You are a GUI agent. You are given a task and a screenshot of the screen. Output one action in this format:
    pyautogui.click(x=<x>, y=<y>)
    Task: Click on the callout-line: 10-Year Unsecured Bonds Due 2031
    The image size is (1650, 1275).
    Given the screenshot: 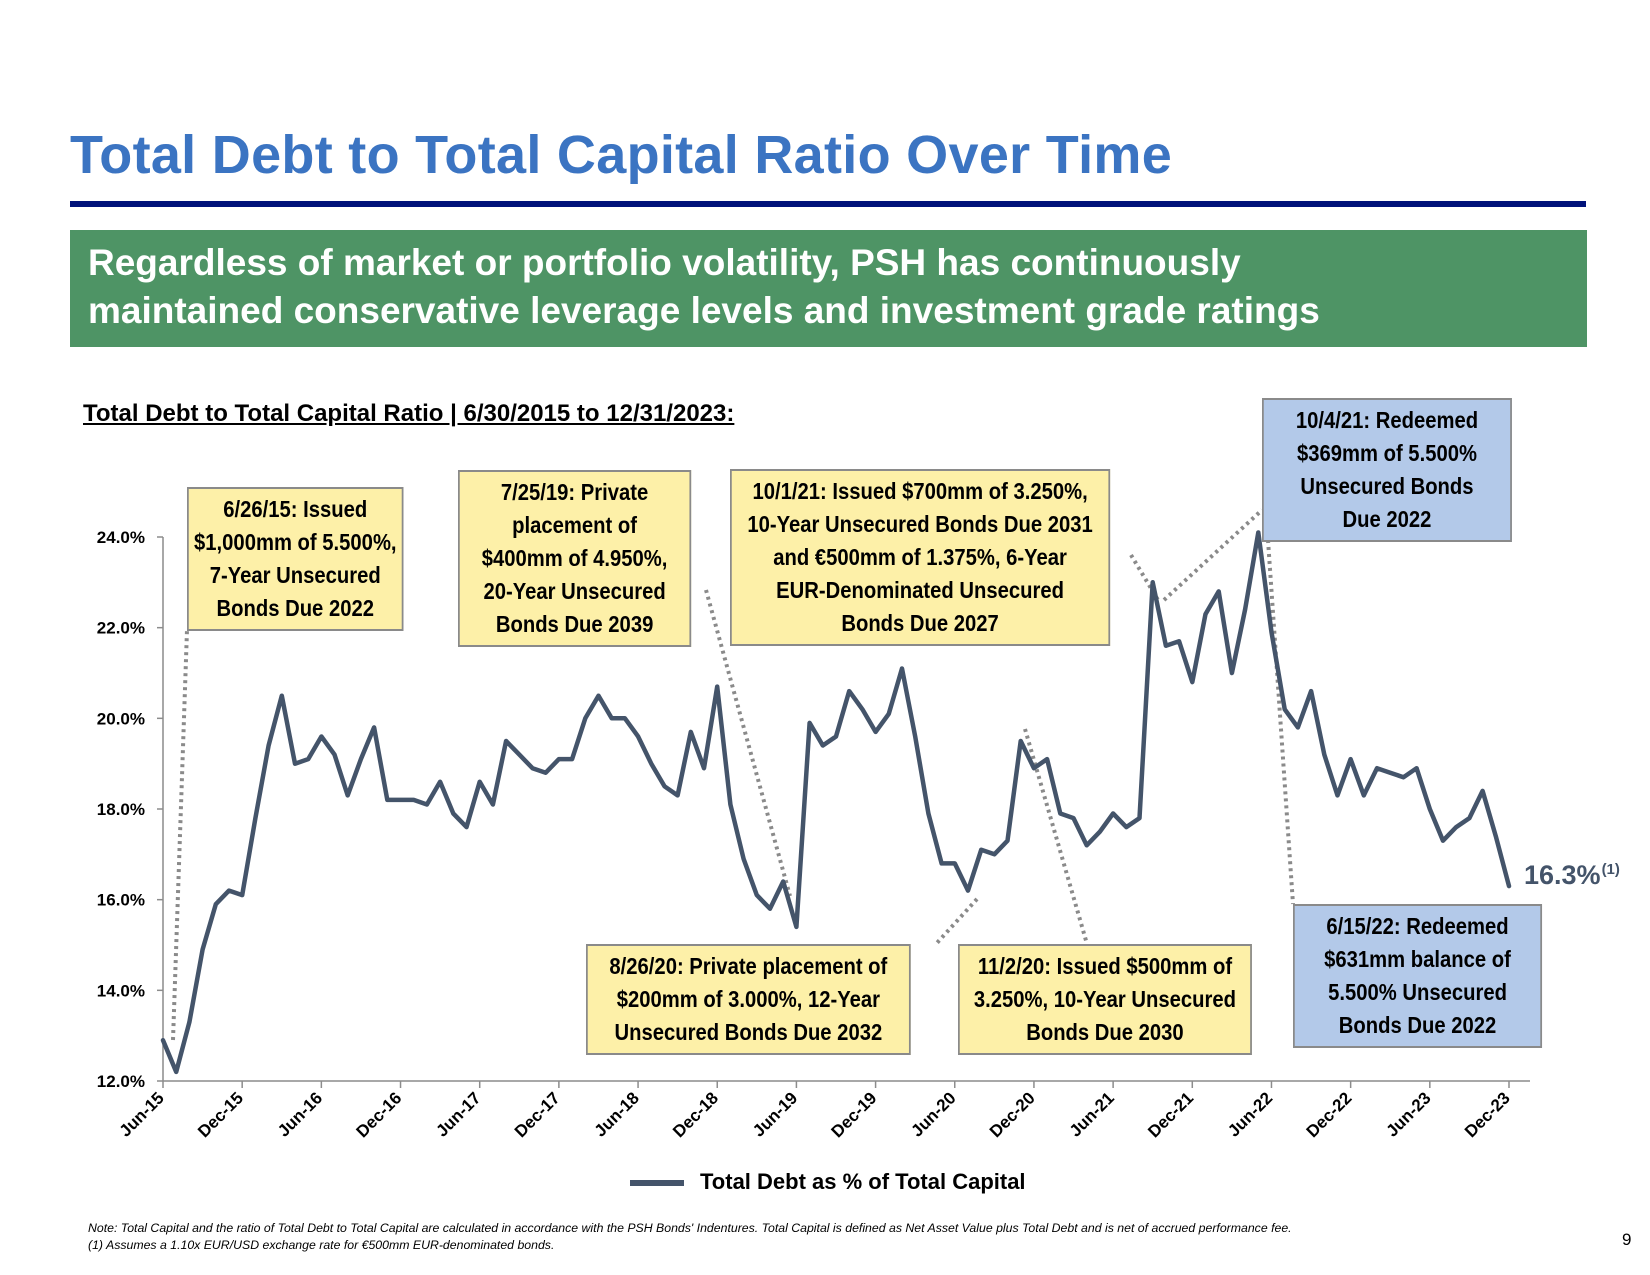 What is the action you would take?
    pyautogui.click(x=920, y=524)
    